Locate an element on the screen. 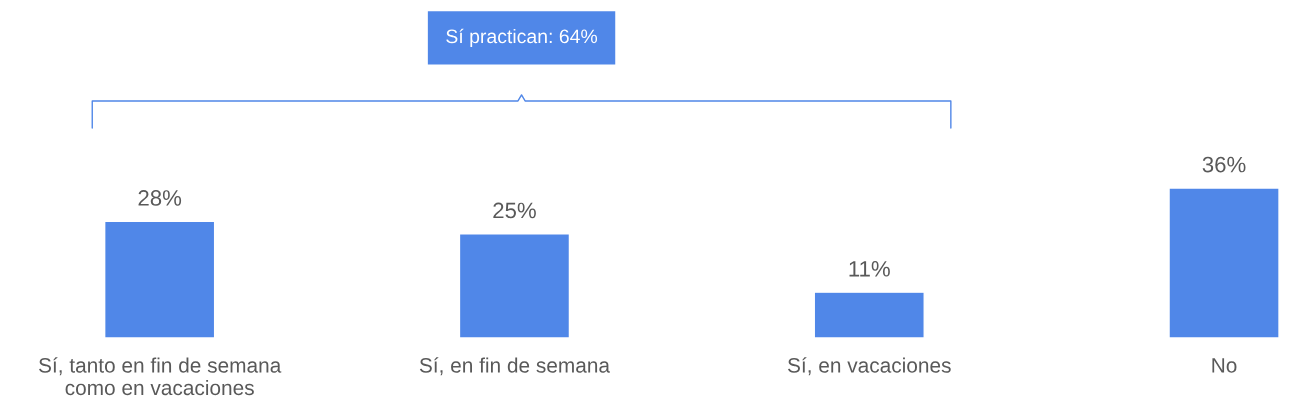  x-tick-label: Sí, en fin de semana is located at coordinates (514, 366).